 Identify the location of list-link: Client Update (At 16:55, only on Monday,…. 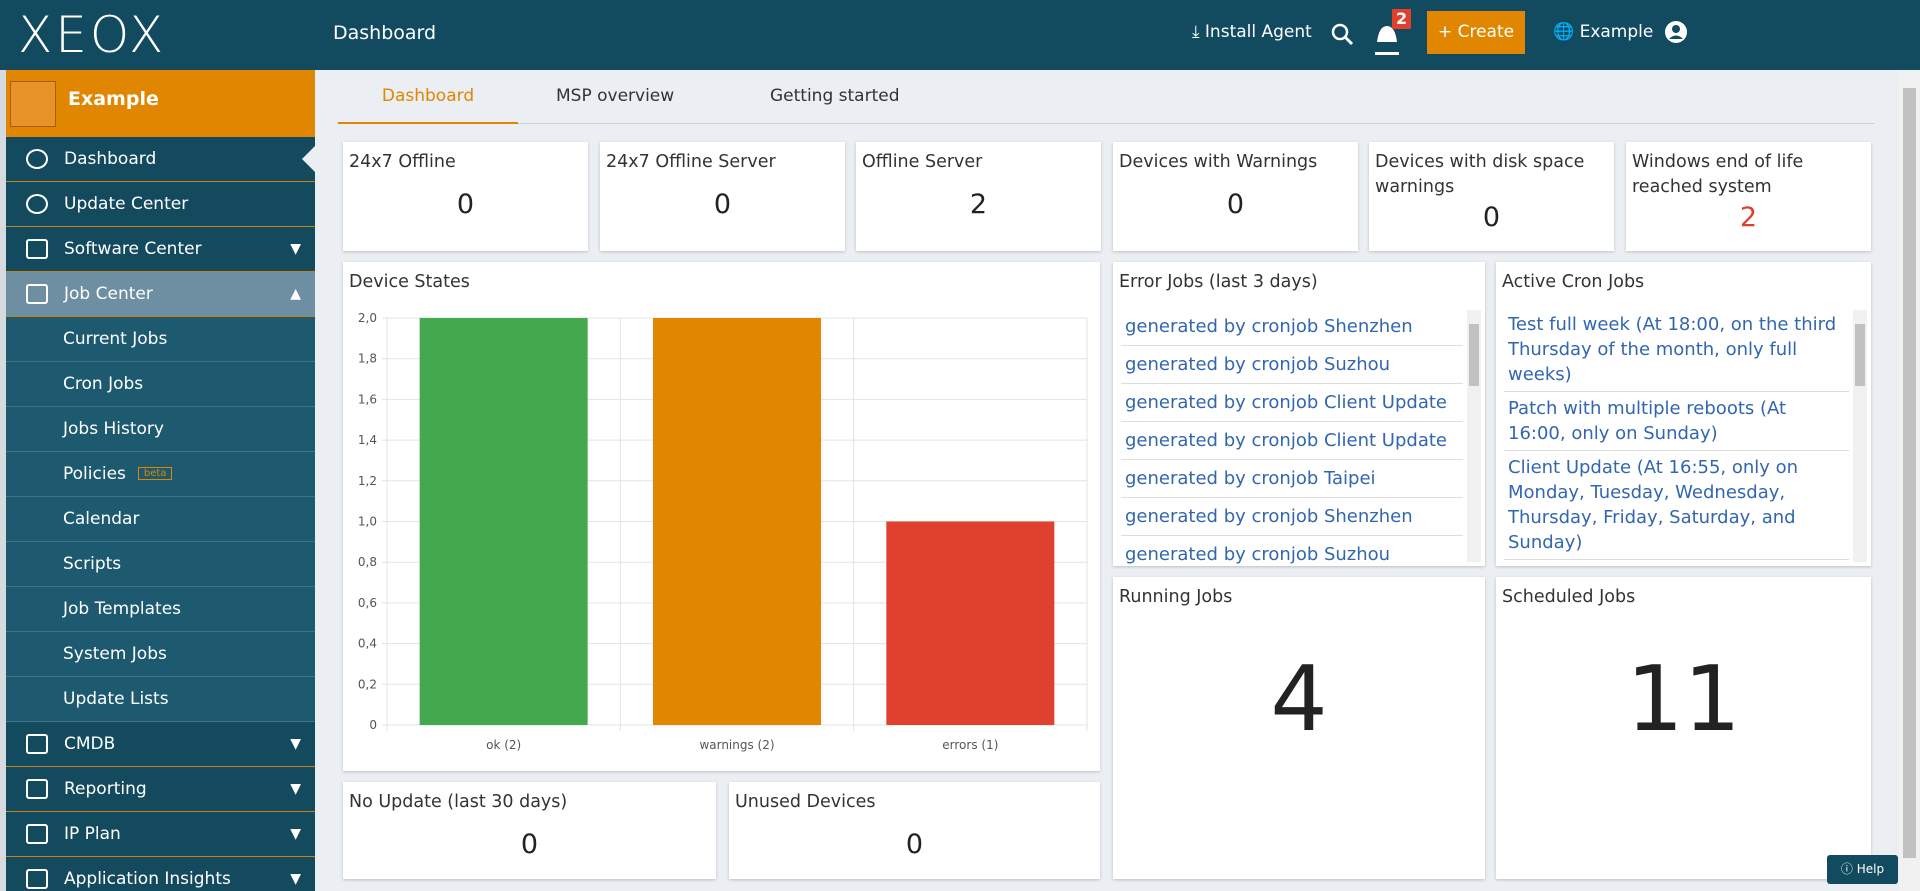
(1676, 505).